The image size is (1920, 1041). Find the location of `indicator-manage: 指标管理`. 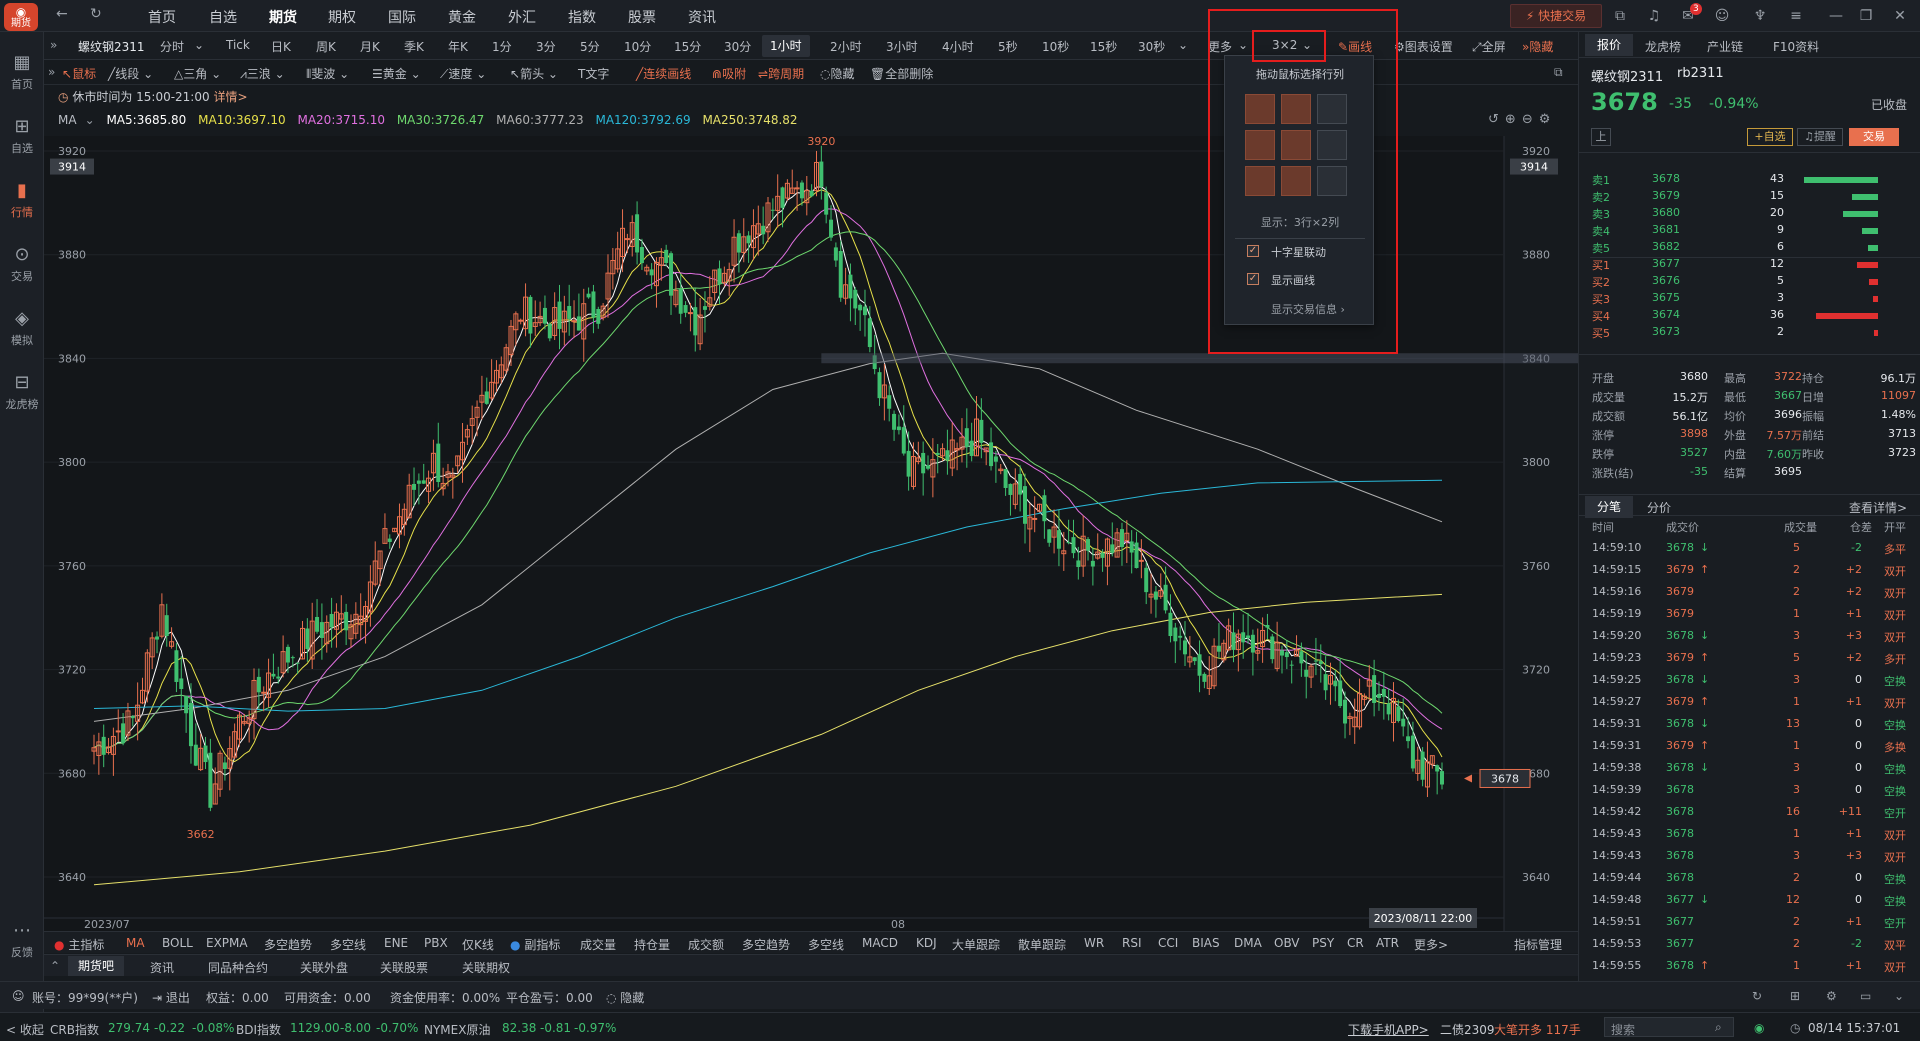

indicator-manage: 指标管理 is located at coordinates (1538, 945).